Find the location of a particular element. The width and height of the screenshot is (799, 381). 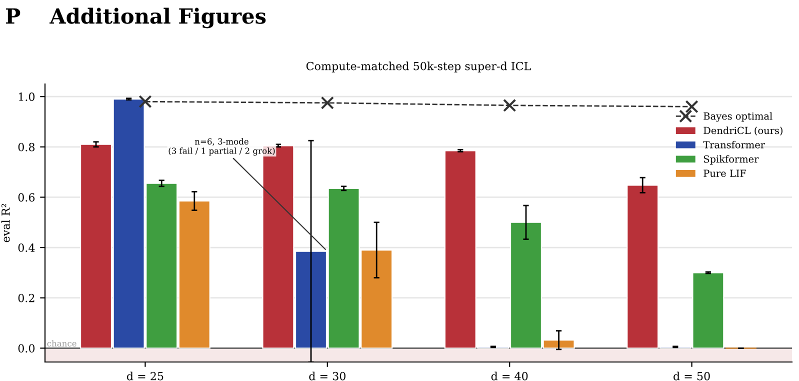

chart-title: P Additional Figures is located at coordinates (136, 18).